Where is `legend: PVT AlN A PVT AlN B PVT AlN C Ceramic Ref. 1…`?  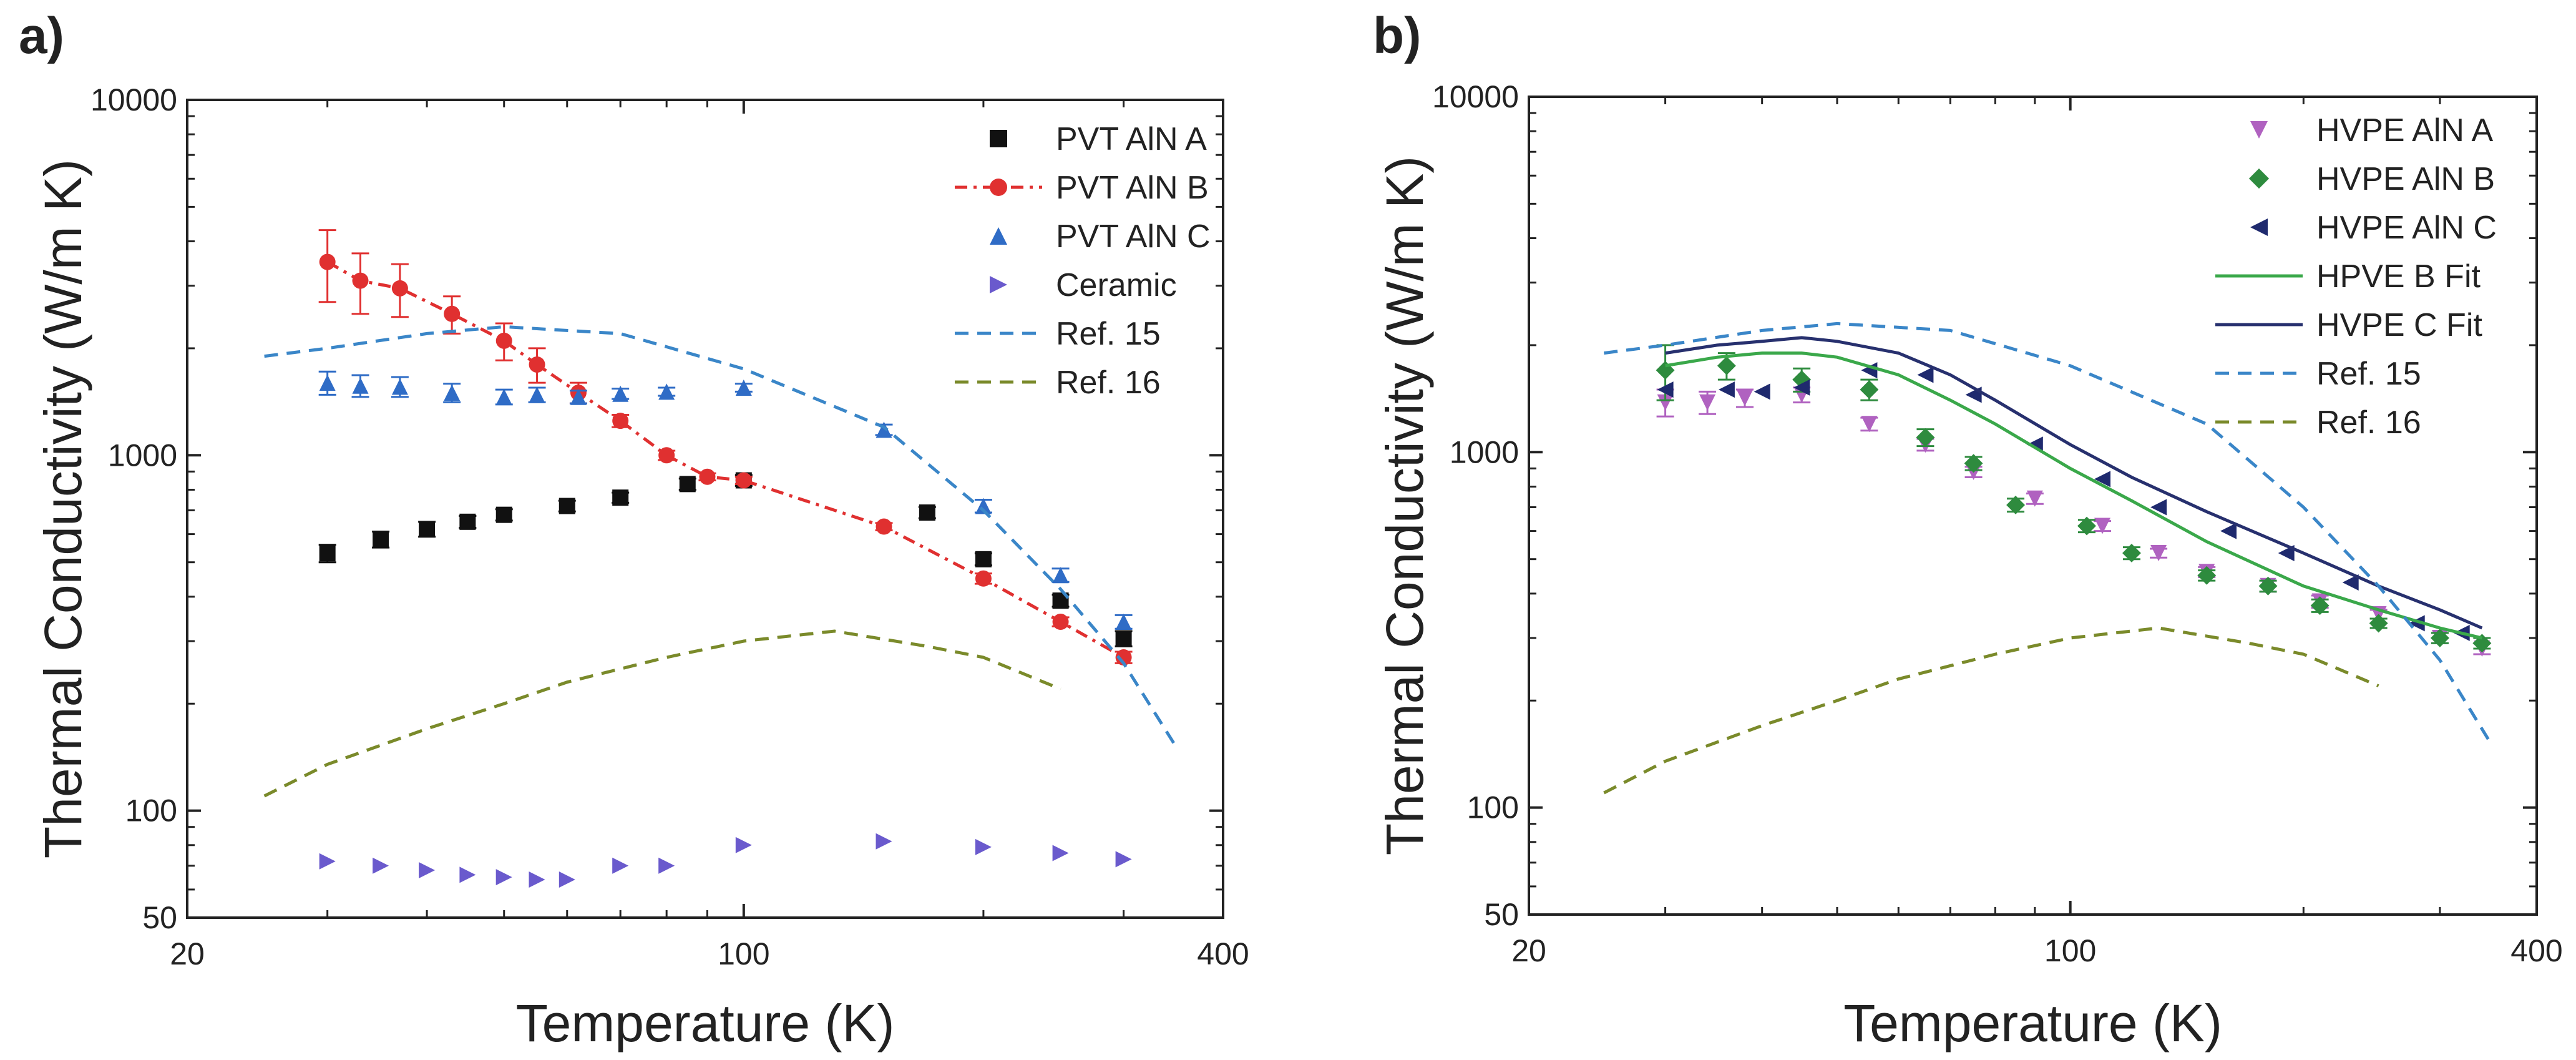
legend: PVT AlN A PVT AlN B PVT AlN C Ceramic Ref. 1… is located at coordinates (1083, 261).